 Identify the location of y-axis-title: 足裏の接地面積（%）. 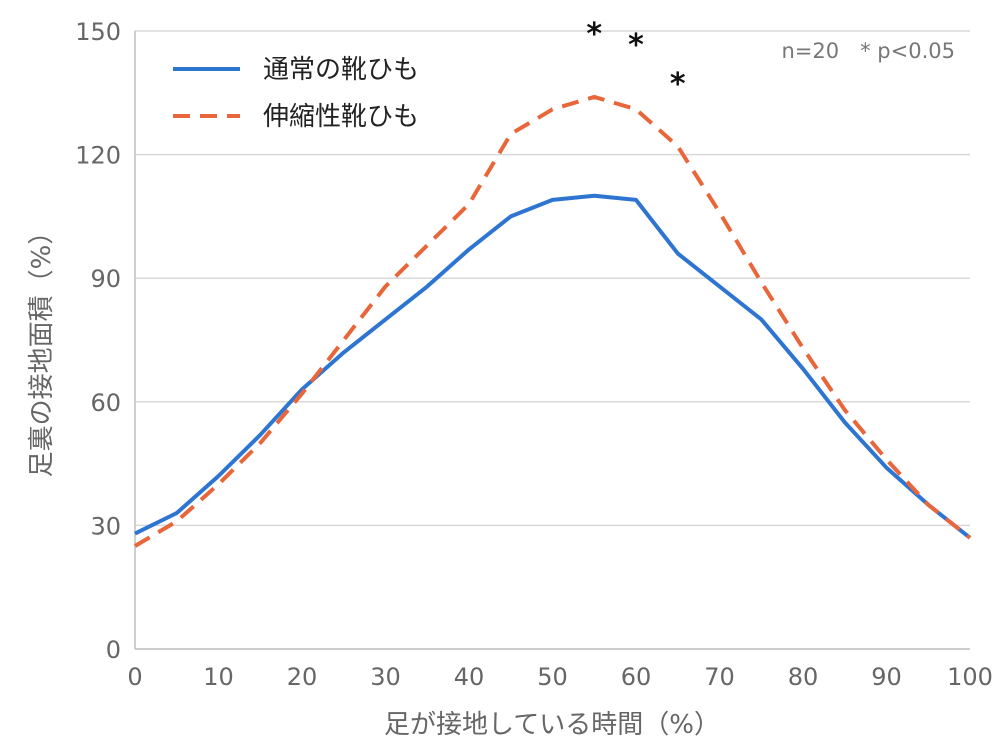
(42, 348).